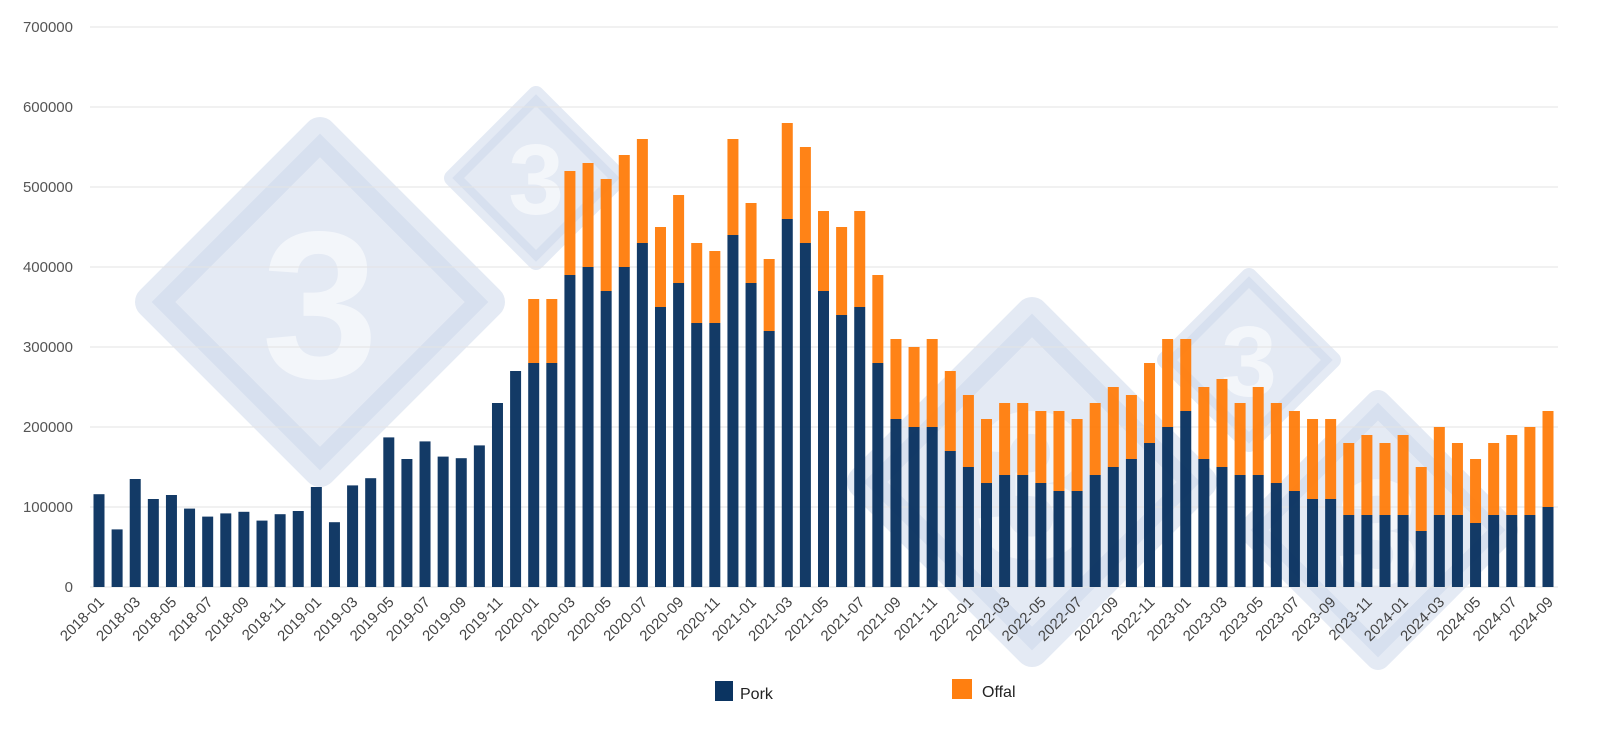  I want to click on watermark-diamond, so click(536, 178).